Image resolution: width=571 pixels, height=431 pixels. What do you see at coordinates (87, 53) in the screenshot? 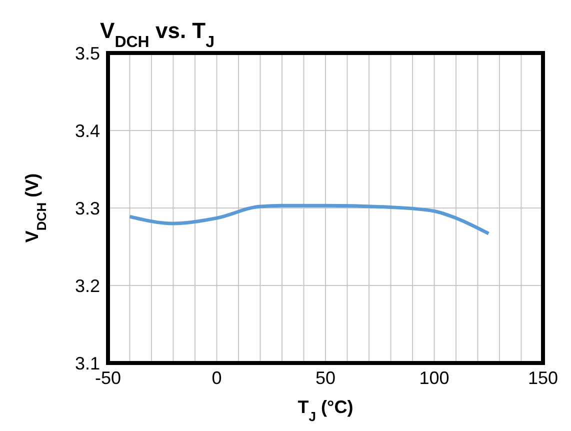
I see `y-tick-label: 3.5` at bounding box center [87, 53].